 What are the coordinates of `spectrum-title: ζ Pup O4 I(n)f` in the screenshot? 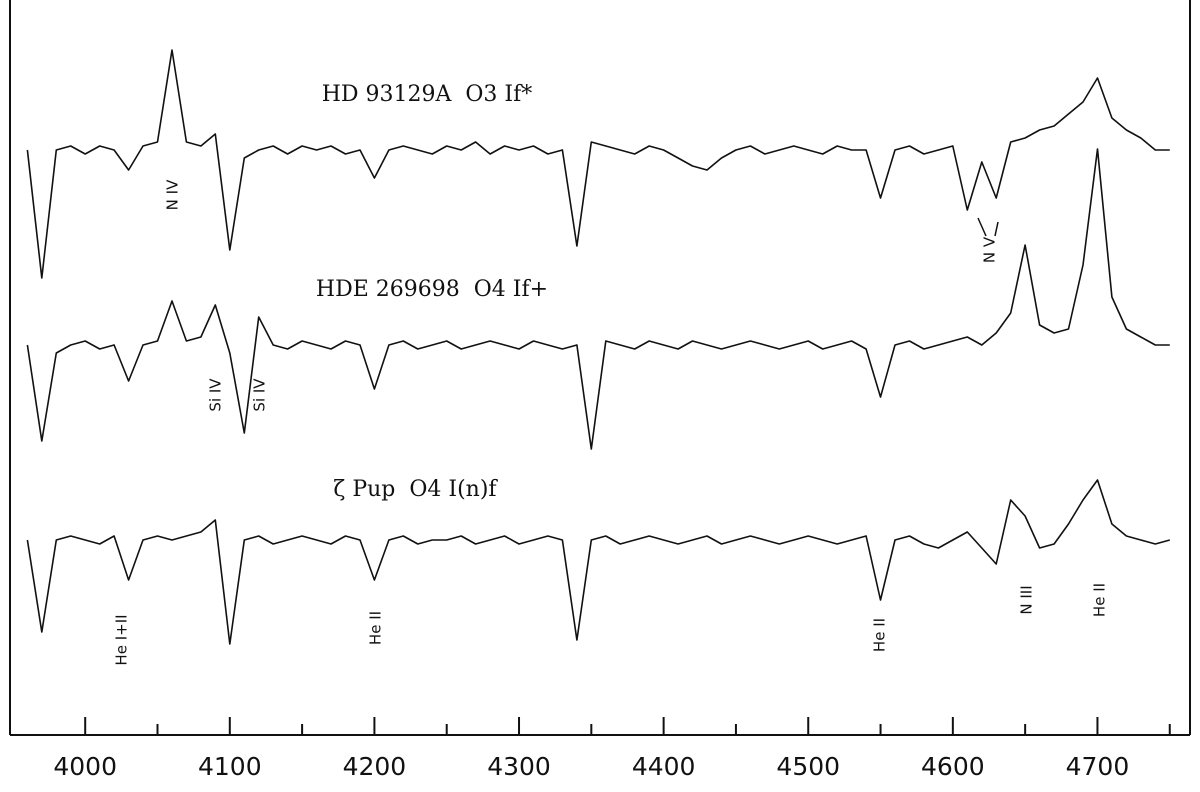 It's located at (415, 489).